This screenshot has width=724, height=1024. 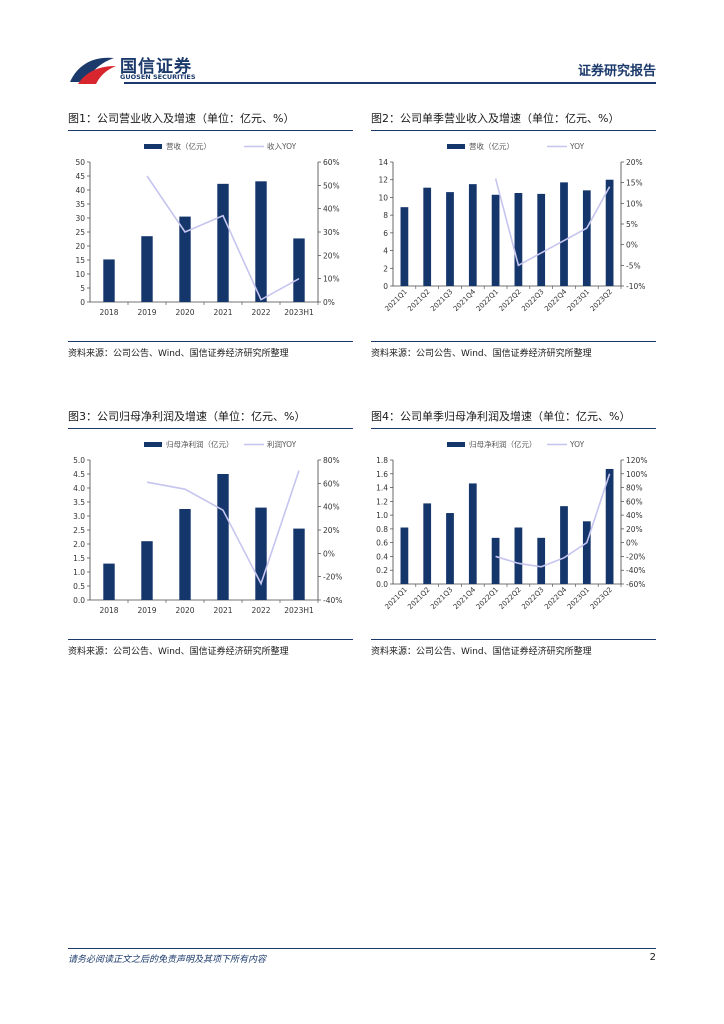 I want to click on left-tick-label: 5.0, so click(x=79, y=460).